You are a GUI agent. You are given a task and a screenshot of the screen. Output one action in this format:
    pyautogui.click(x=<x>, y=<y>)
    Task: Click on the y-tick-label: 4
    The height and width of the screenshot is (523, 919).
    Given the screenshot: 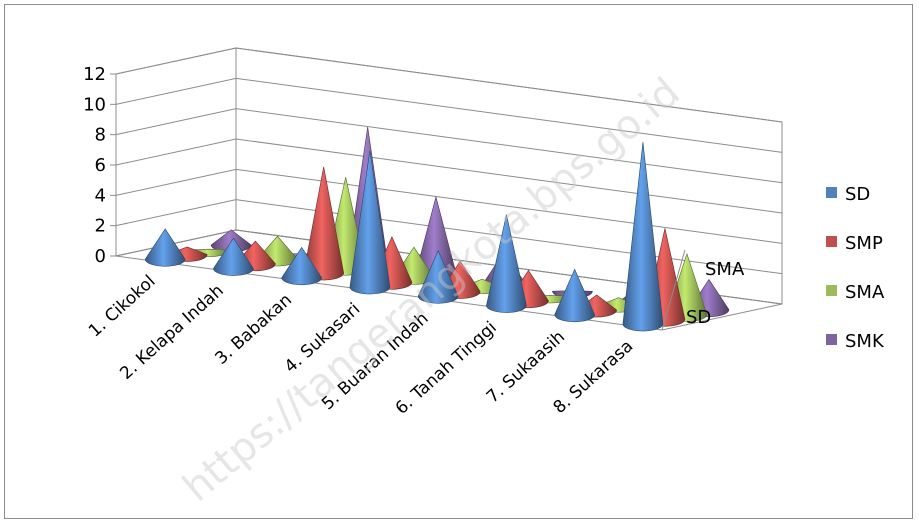 What is the action you would take?
    pyautogui.click(x=100, y=195)
    